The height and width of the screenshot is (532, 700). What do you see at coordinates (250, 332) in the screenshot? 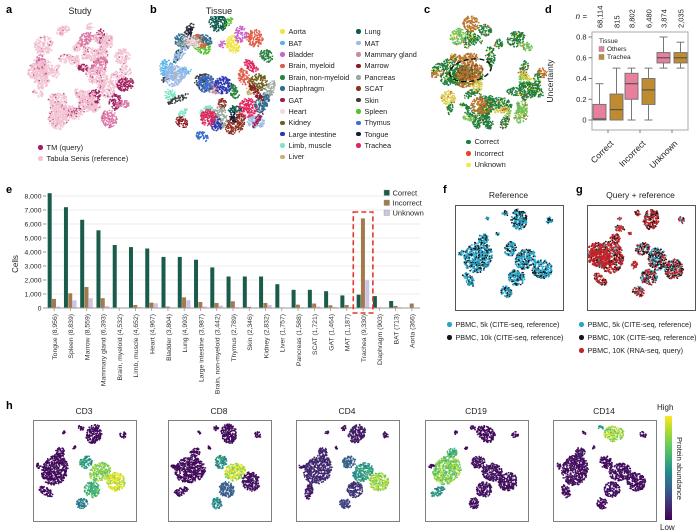
I see `svg-text: Skin (2,346)` at bounding box center [250, 332].